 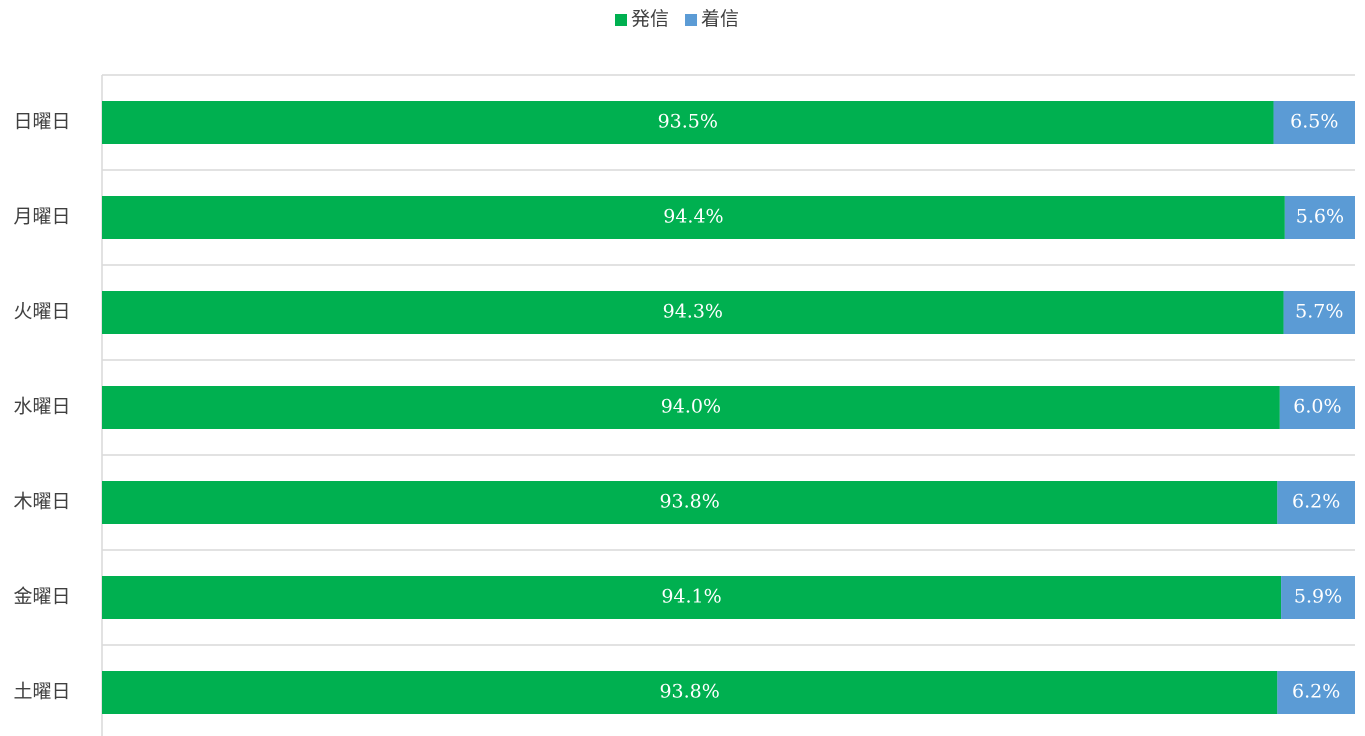 I want to click on y-tick-label: 木曜日, so click(x=41, y=502).